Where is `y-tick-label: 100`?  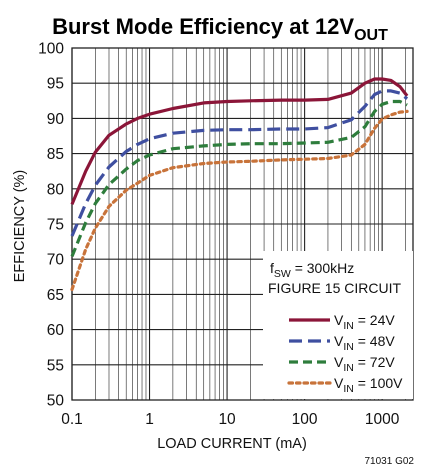 y-tick-label: 100 is located at coordinates (51, 49).